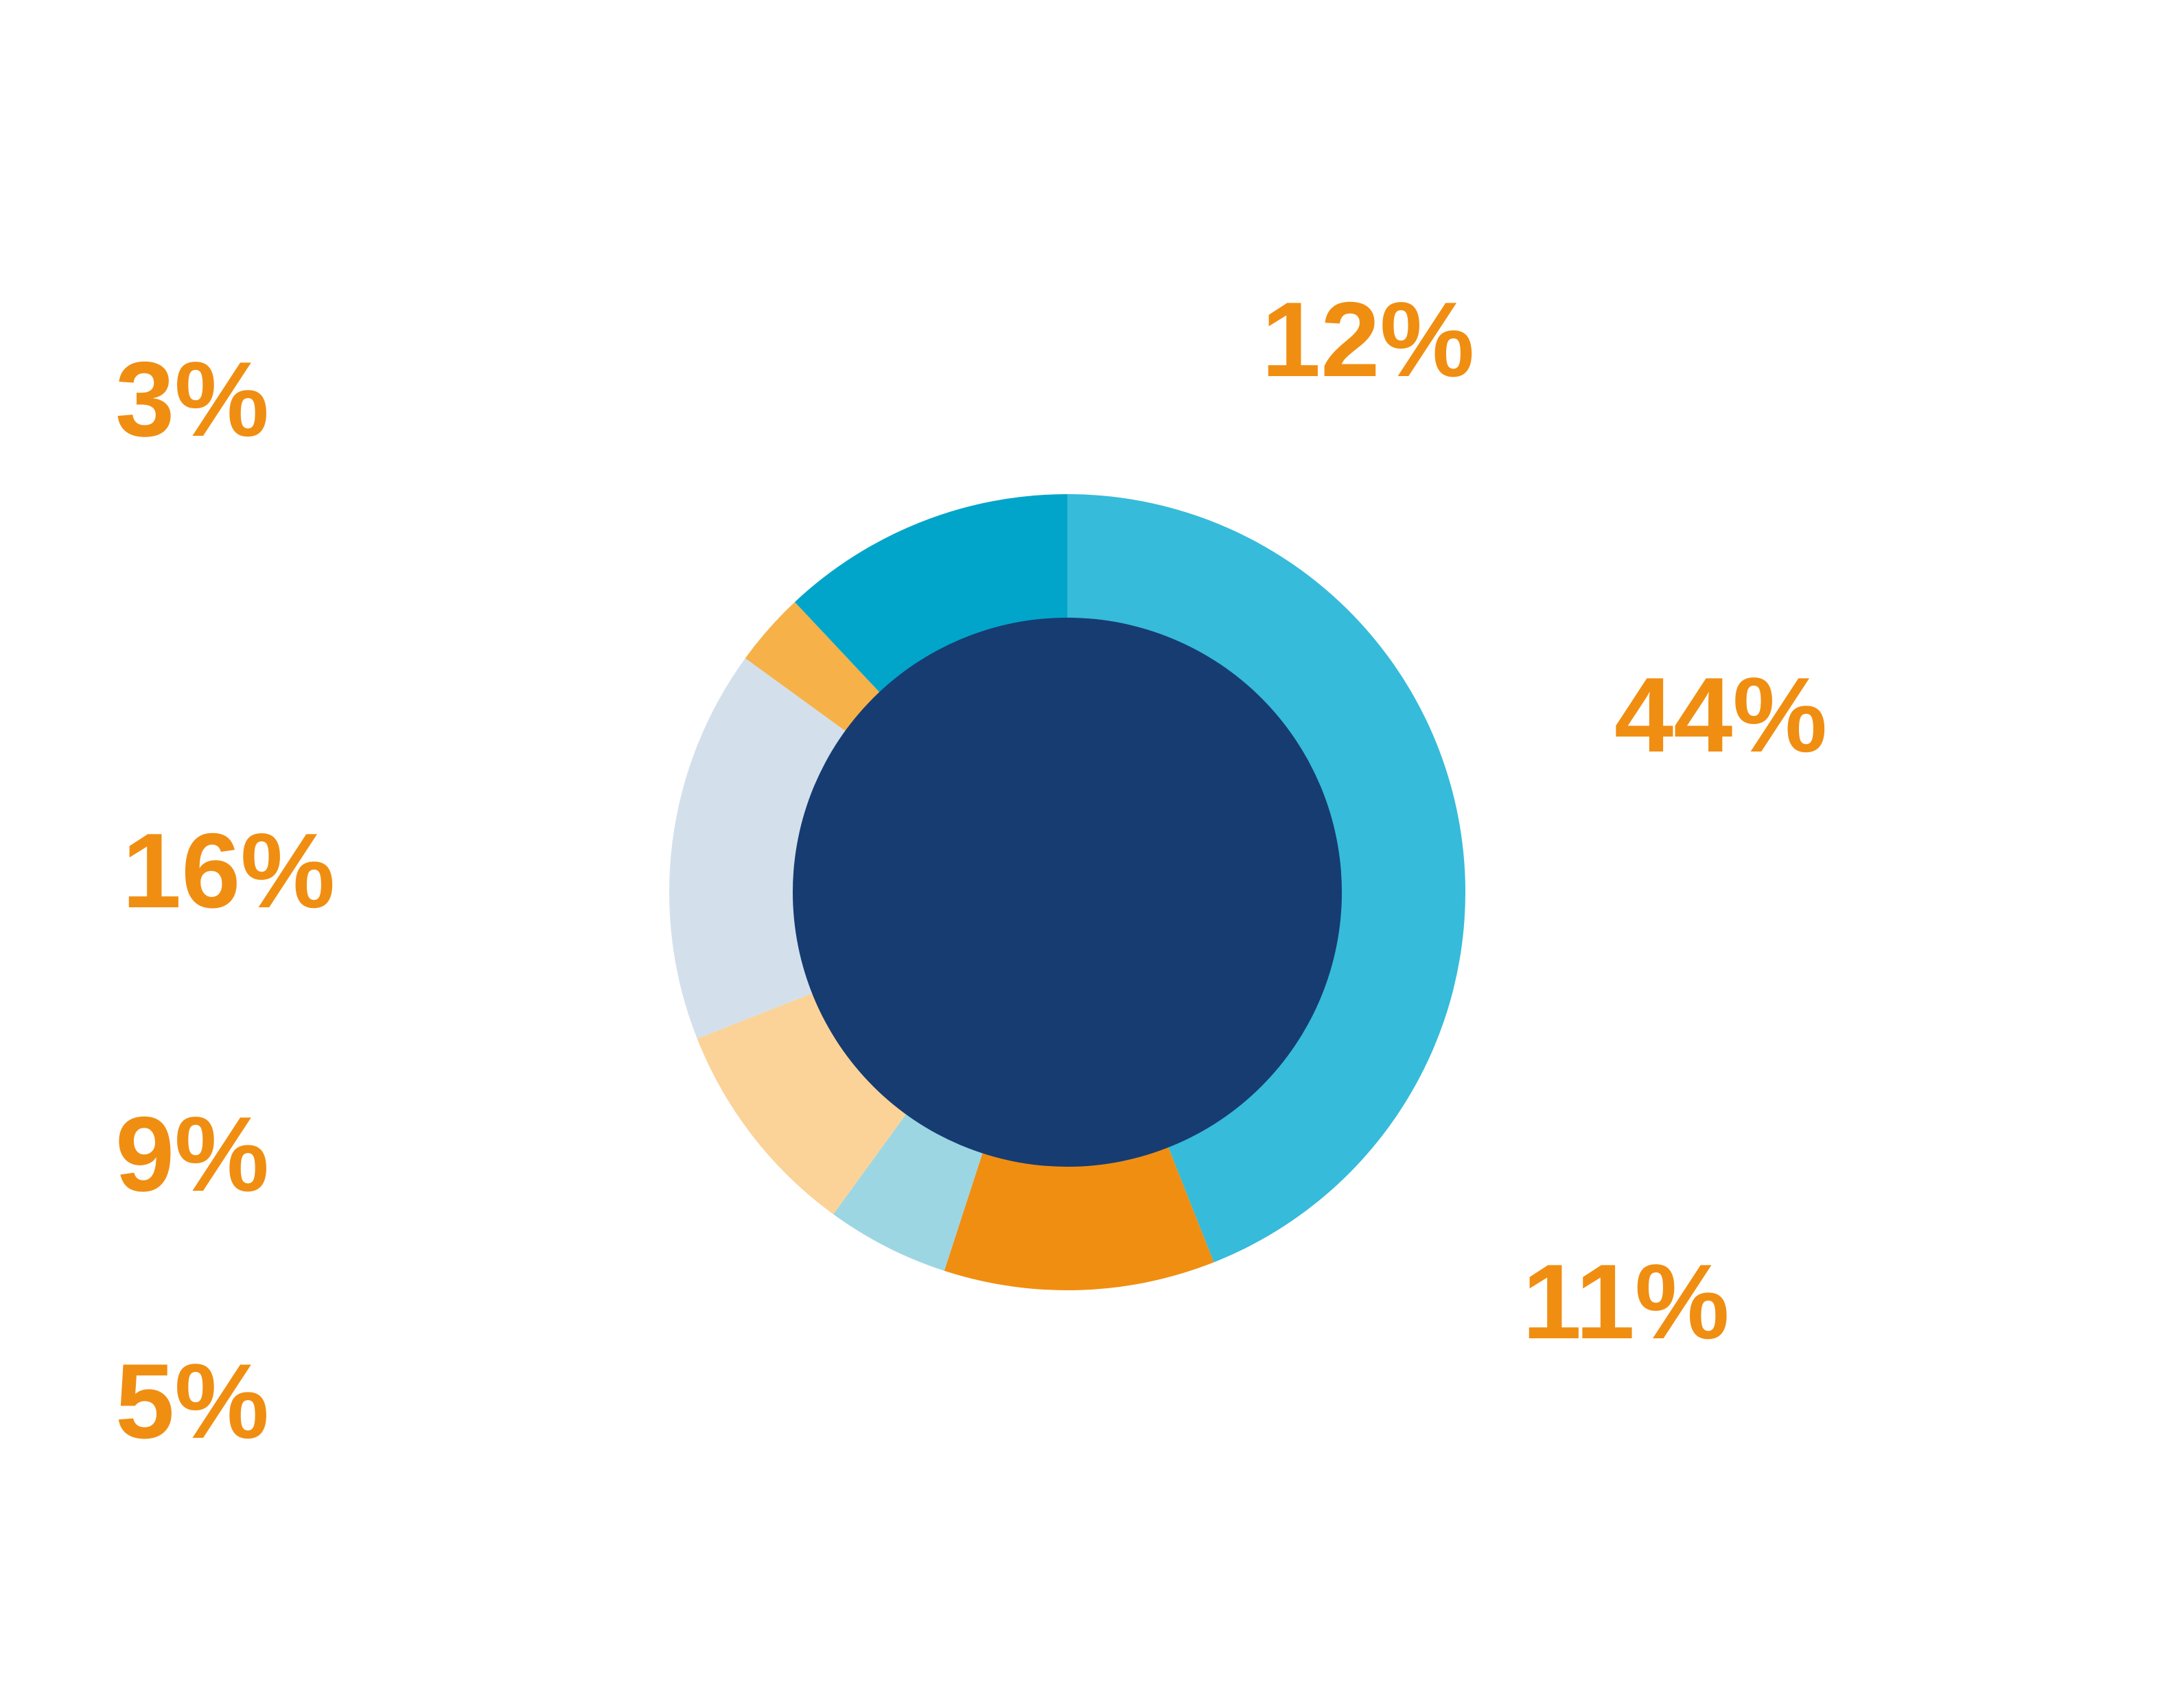 The width and height of the screenshot is (2184, 1689). Describe the element at coordinates (1626, 1301) in the screenshot. I see `slice-label-11: 11%` at that location.